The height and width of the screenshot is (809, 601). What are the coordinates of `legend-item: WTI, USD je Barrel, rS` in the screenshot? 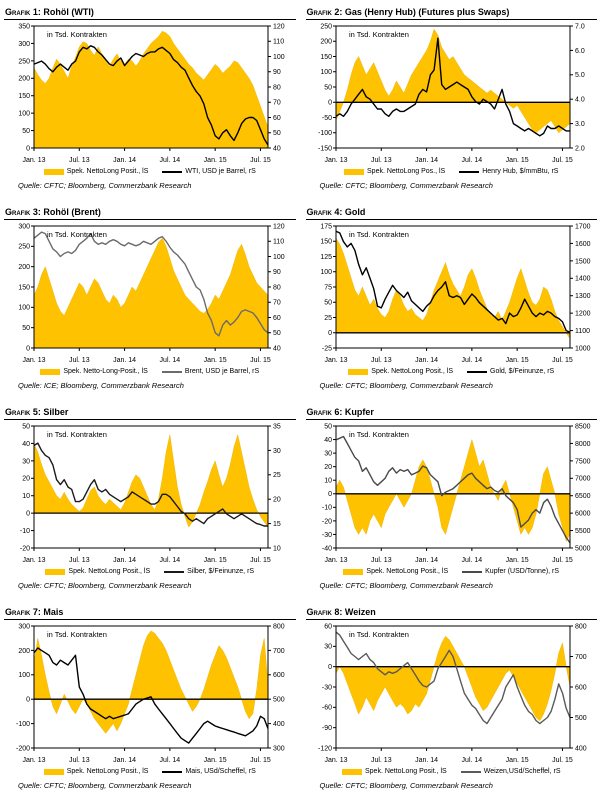 It's located at (209, 171).